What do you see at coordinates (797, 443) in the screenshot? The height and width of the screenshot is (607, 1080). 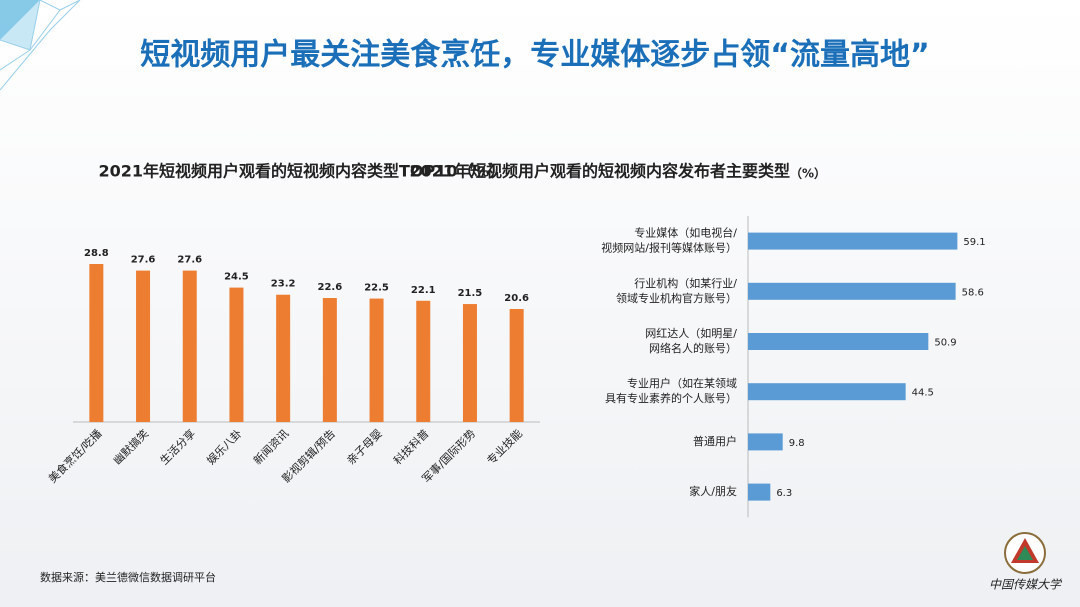 I see `value-label: 9.8` at bounding box center [797, 443].